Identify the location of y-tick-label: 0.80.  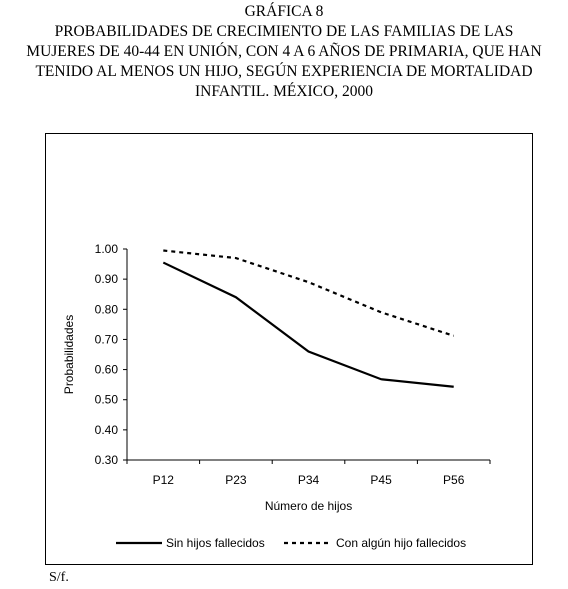
(107, 309).